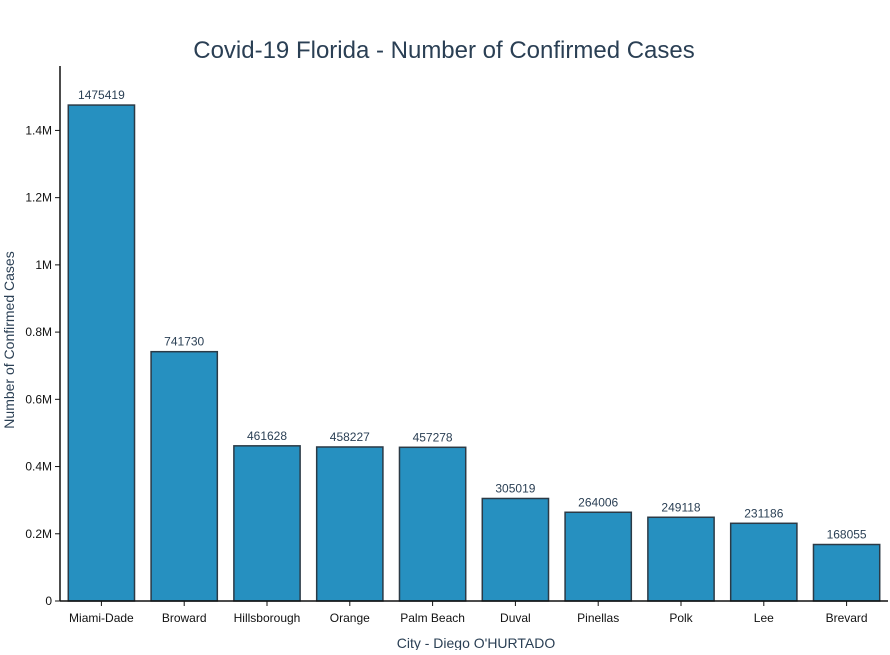 The width and height of the screenshot is (890, 655). Describe the element at coordinates (267, 436) in the screenshot. I see `bar-value-label: 461628` at that location.